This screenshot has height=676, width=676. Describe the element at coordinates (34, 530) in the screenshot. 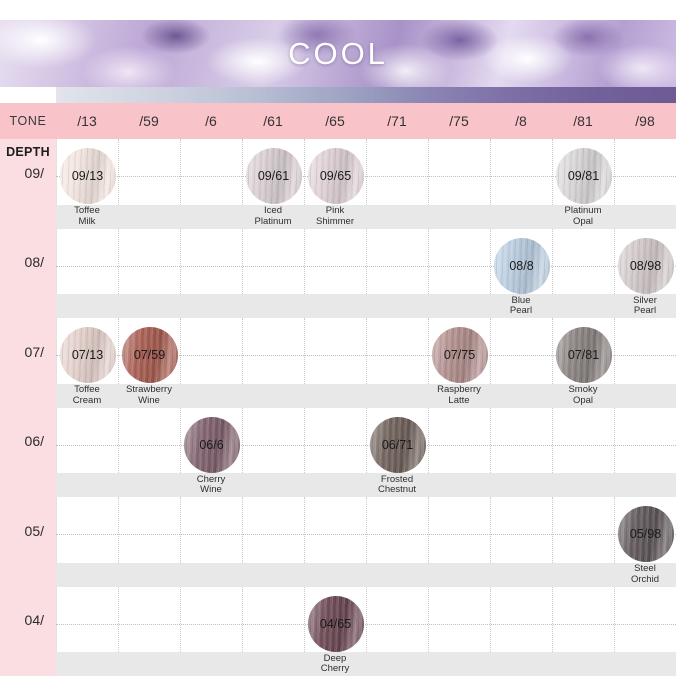

I see `depth-row-label: 05/` at that location.